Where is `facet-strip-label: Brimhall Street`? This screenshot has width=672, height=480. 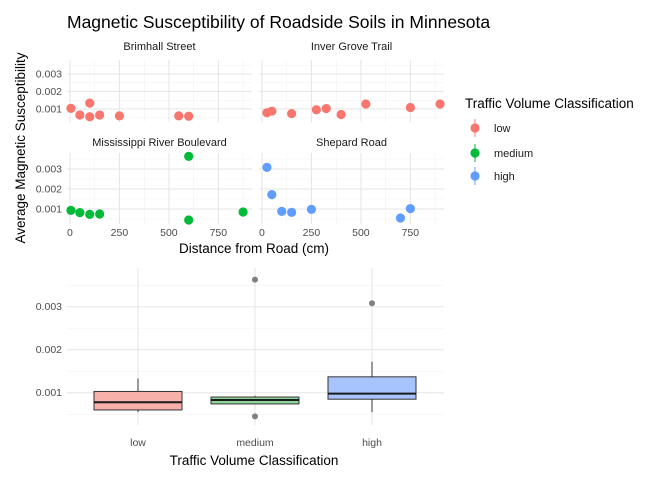 facet-strip-label: Brimhall Street is located at coordinates (159, 47).